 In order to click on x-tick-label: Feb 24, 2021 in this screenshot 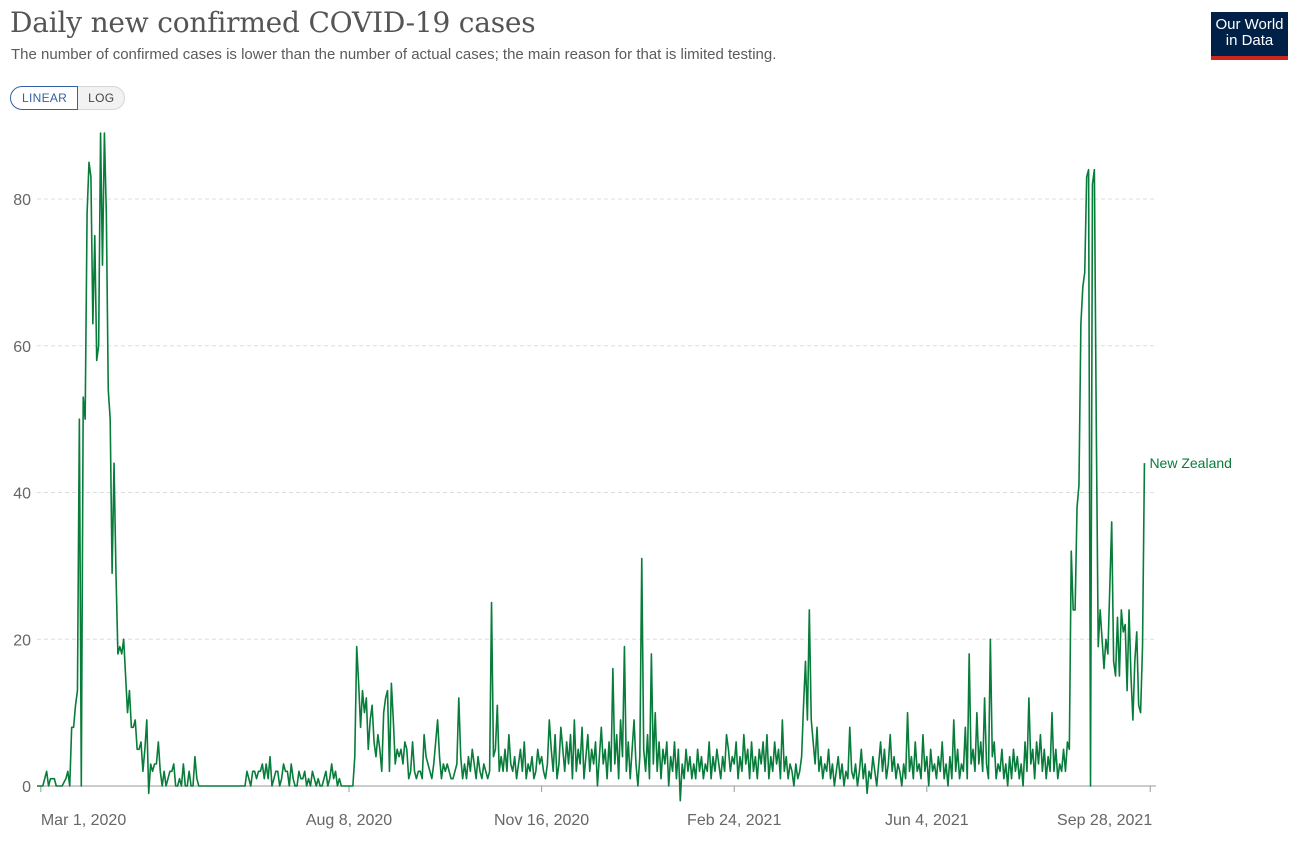, I will do `click(734, 820)`.